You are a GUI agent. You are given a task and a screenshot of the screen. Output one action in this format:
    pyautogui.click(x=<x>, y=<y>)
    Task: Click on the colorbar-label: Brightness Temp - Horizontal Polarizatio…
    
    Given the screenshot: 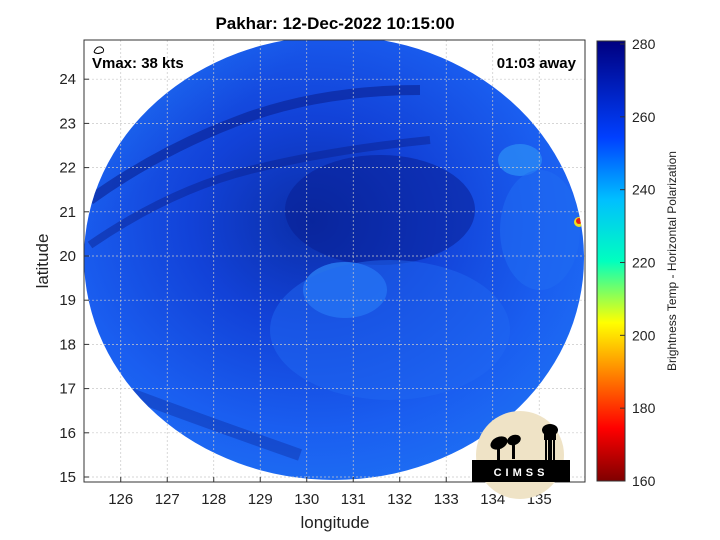 What is the action you would take?
    pyautogui.click(x=672, y=261)
    